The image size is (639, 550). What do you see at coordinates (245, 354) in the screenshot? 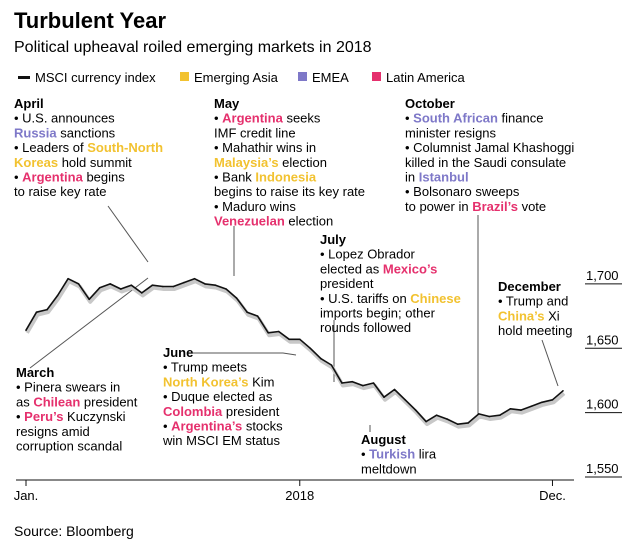
I see `annotation-leader-june` at bounding box center [245, 354].